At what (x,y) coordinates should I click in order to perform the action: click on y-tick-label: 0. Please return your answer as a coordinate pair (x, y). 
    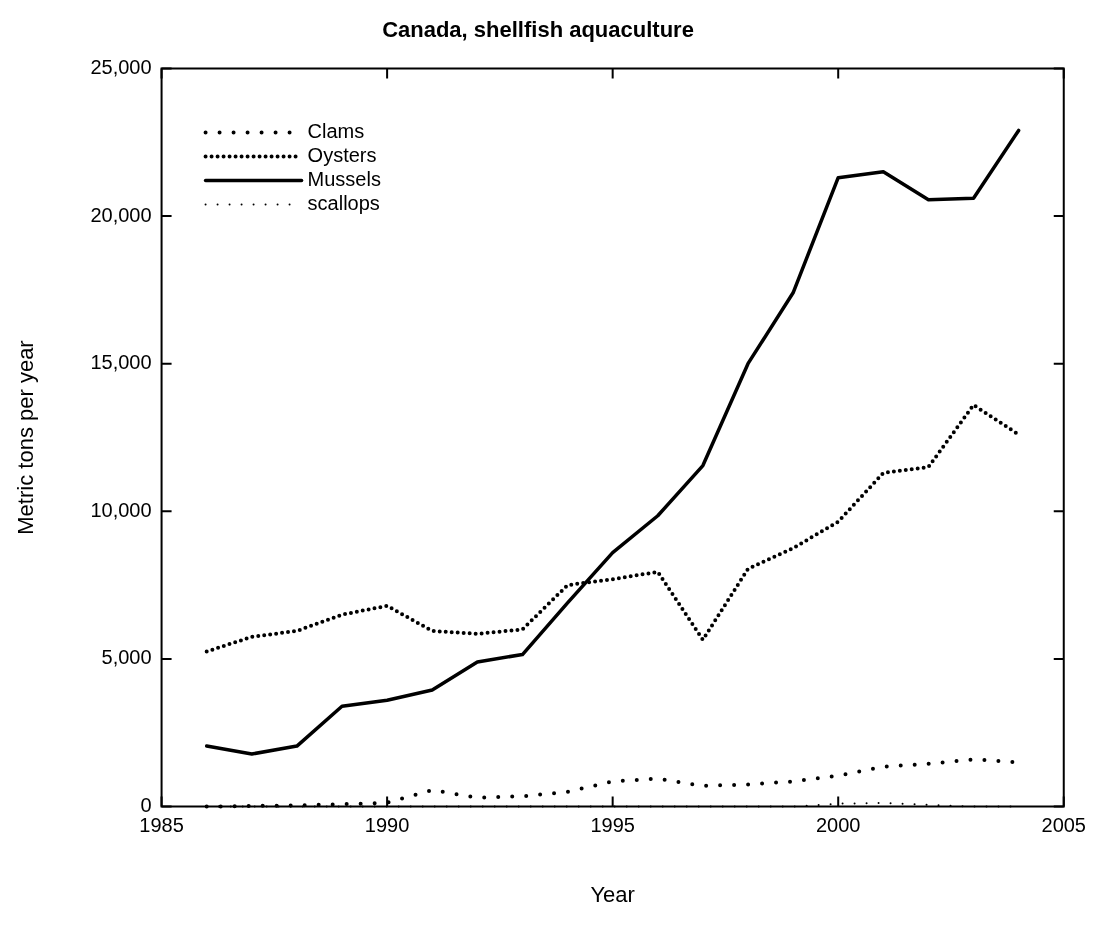
    Looking at the image, I should click on (146, 805).